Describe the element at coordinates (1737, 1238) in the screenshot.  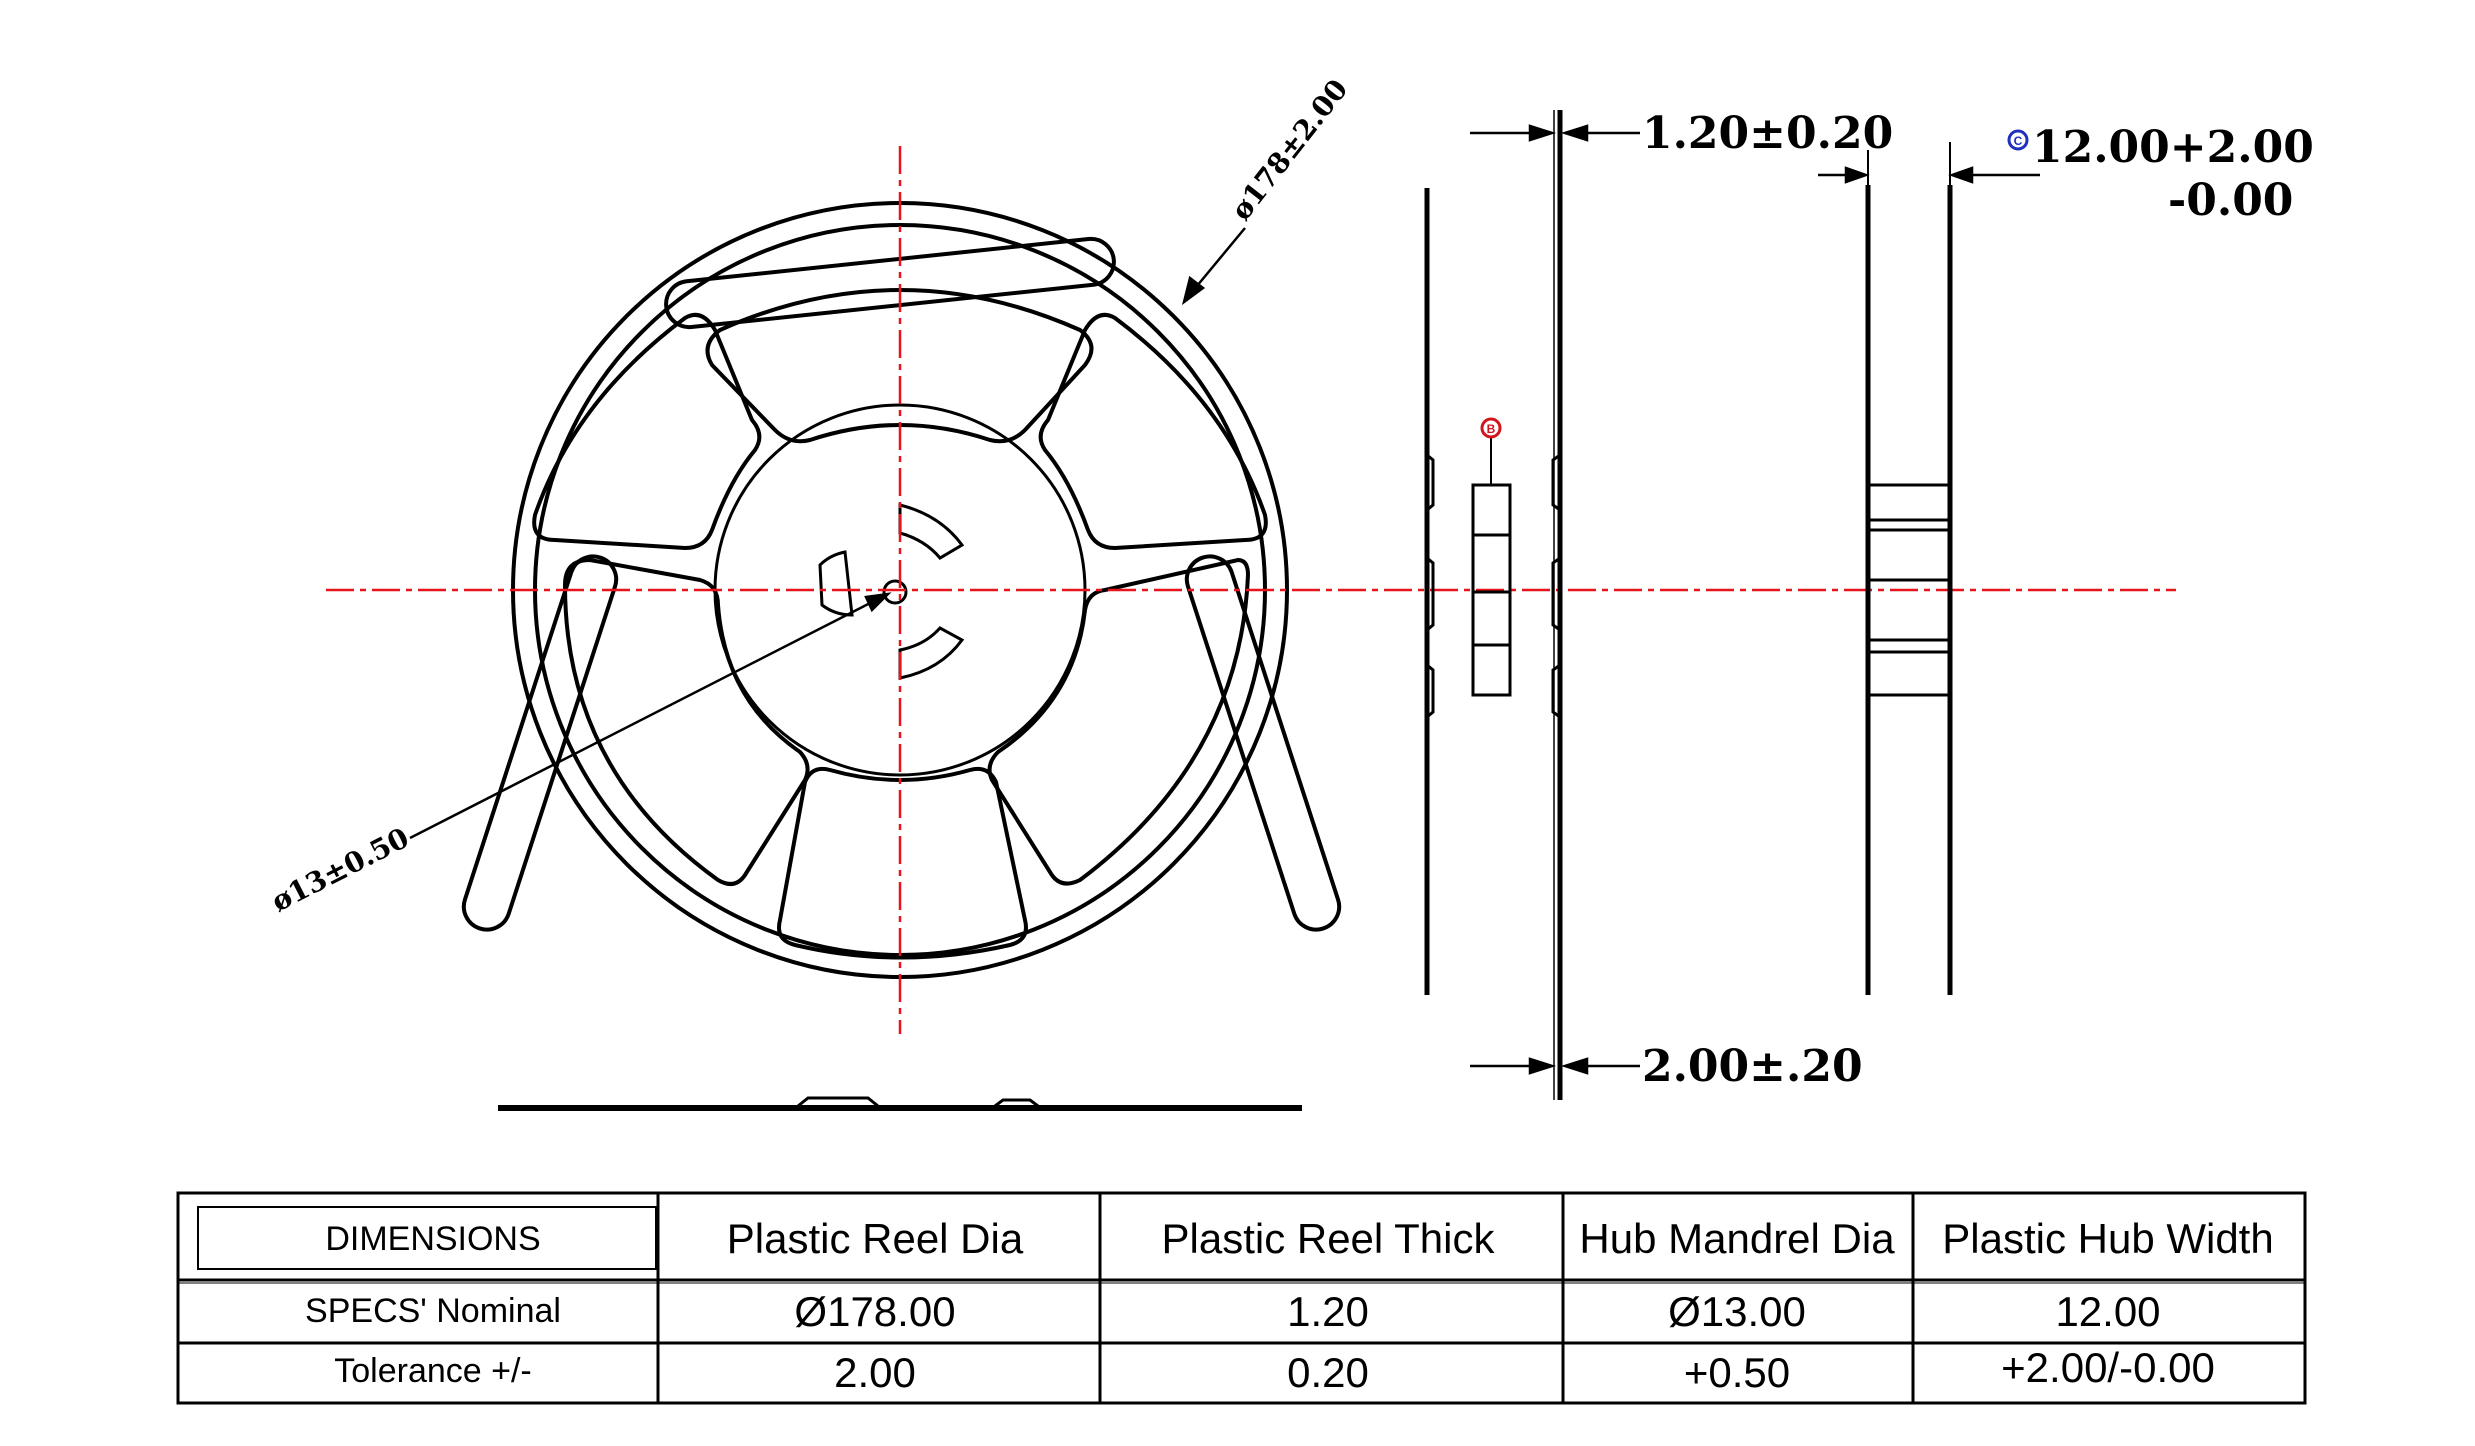
I see `table-header-hub-dia: Hub Mandrel Dia` at that location.